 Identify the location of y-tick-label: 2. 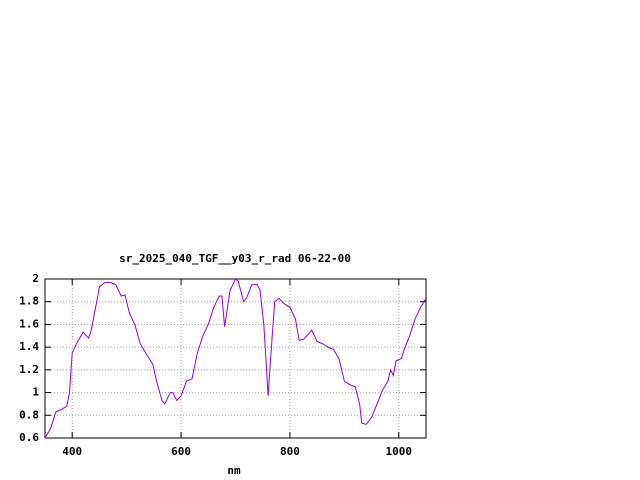
(35, 278).